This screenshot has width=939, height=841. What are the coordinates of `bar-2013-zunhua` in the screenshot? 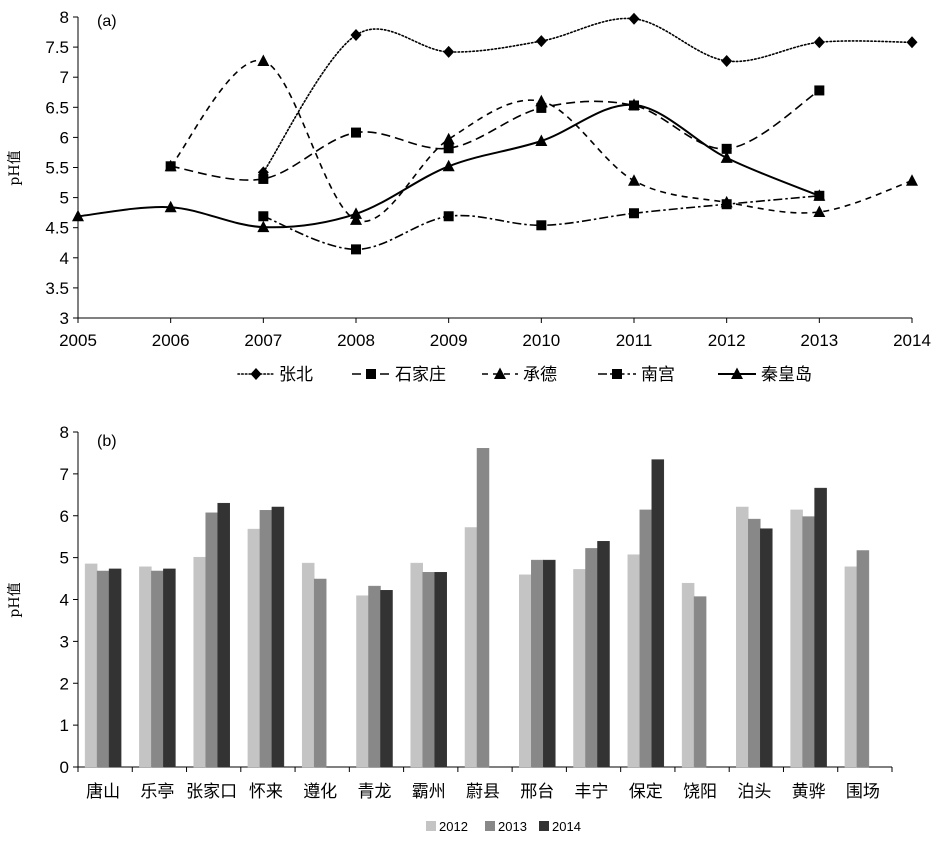 It's located at (320, 673).